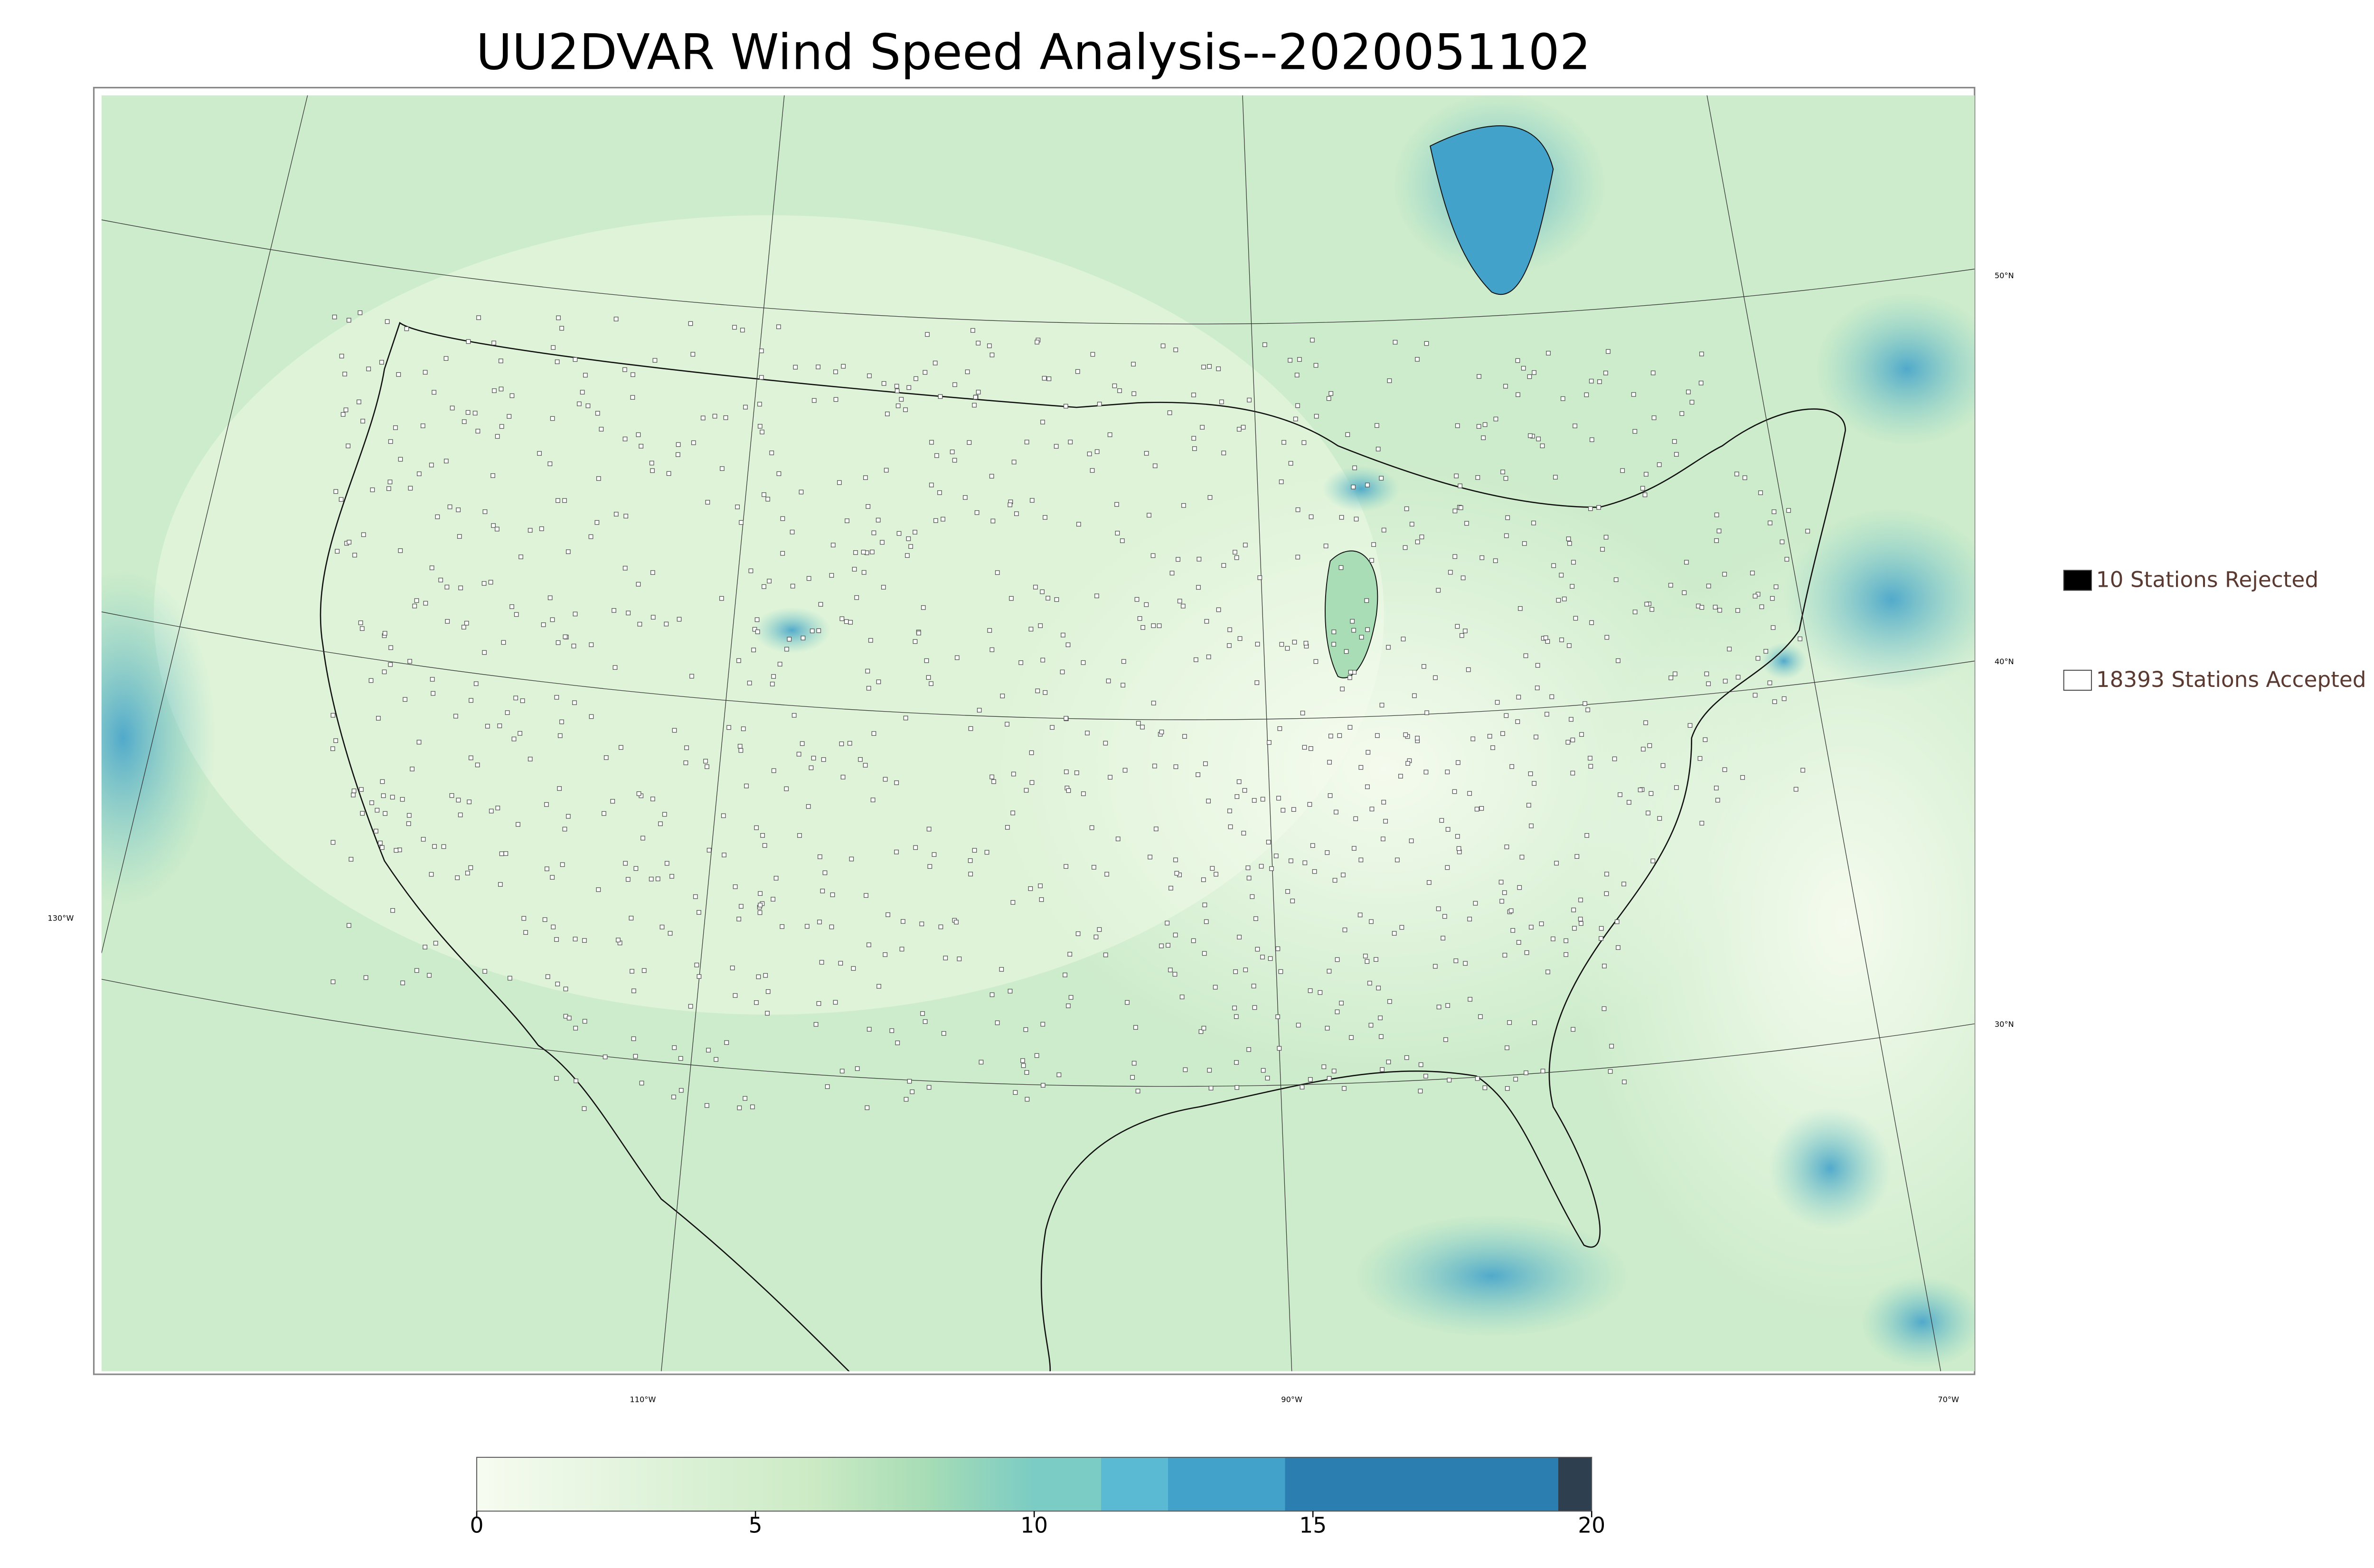  Describe the element at coordinates (2004, 662) in the screenshot. I see `latitude-label: 40°N` at that location.